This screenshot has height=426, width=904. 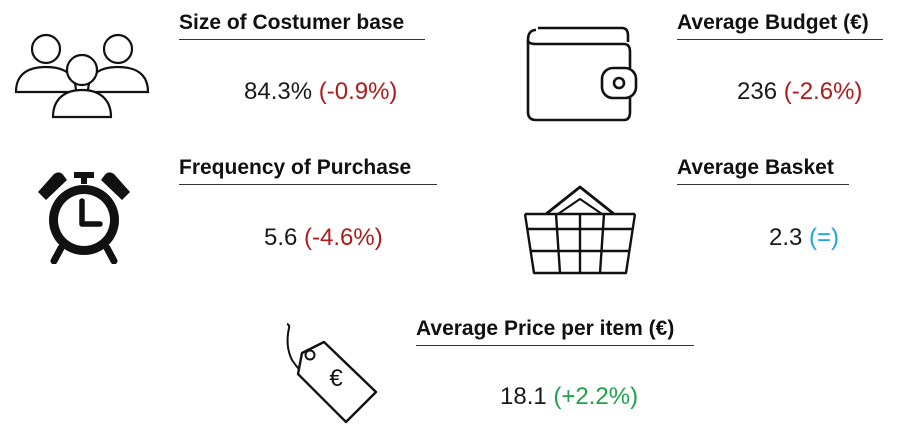 What do you see at coordinates (278, 91) in the screenshot?
I see `customer-base-value: 84.3%` at bounding box center [278, 91].